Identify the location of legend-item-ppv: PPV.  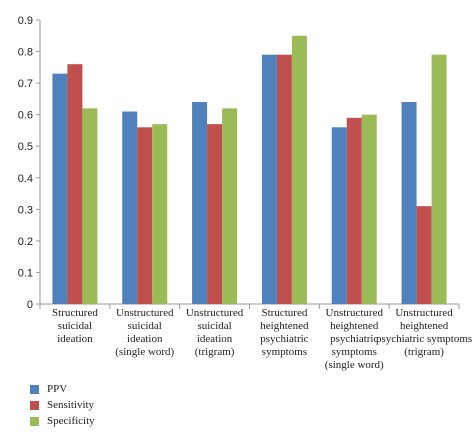
(62, 389).